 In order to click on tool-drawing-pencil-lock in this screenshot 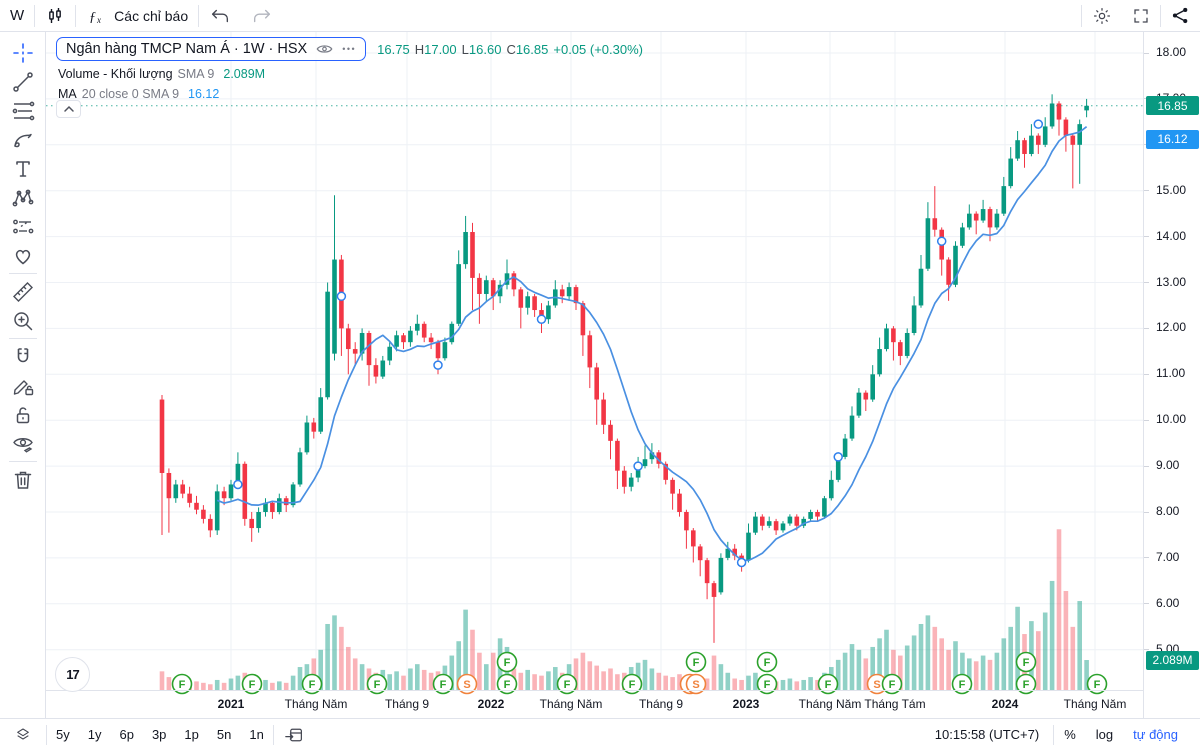, I will do `click(23, 385)`.